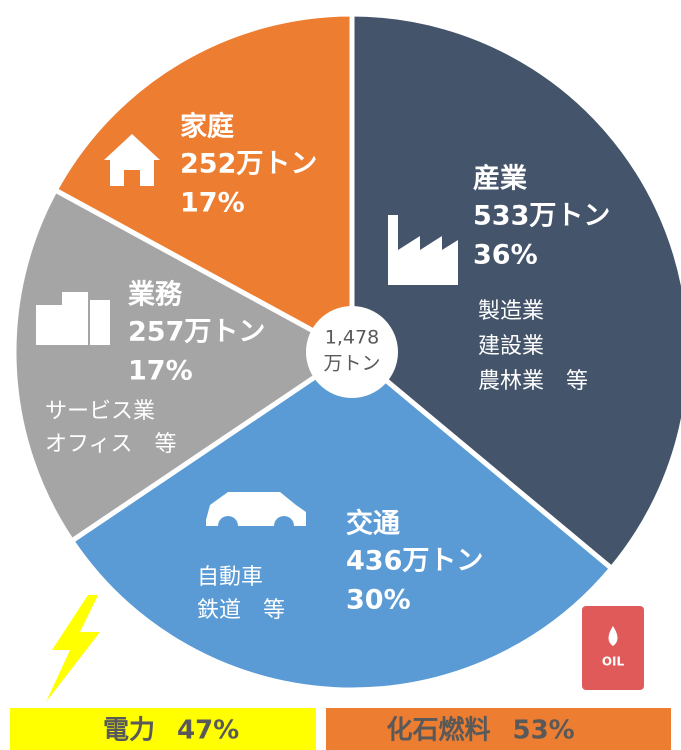  Describe the element at coordinates (196, 332) in the screenshot. I see `value-label: 257万トン` at that location.